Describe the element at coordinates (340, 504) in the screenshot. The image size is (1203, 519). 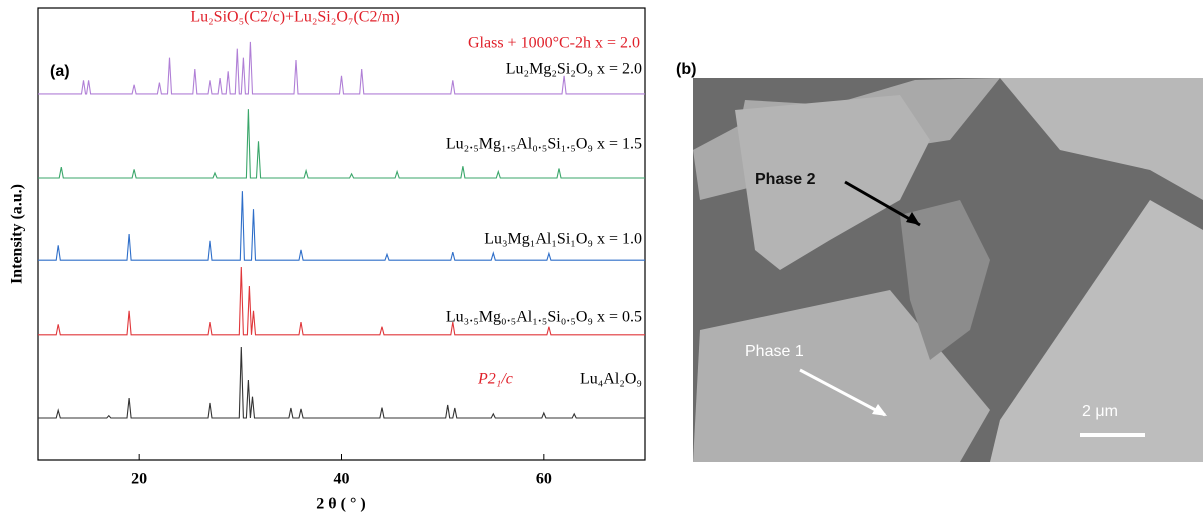
I see `x-axis-label: 2 θ ( ° )` at that location.